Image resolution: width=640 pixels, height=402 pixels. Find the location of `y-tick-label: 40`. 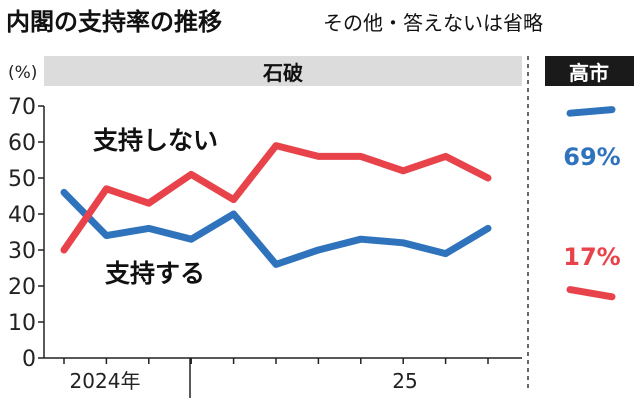

y-tick-label: 40 is located at coordinates (22, 215).